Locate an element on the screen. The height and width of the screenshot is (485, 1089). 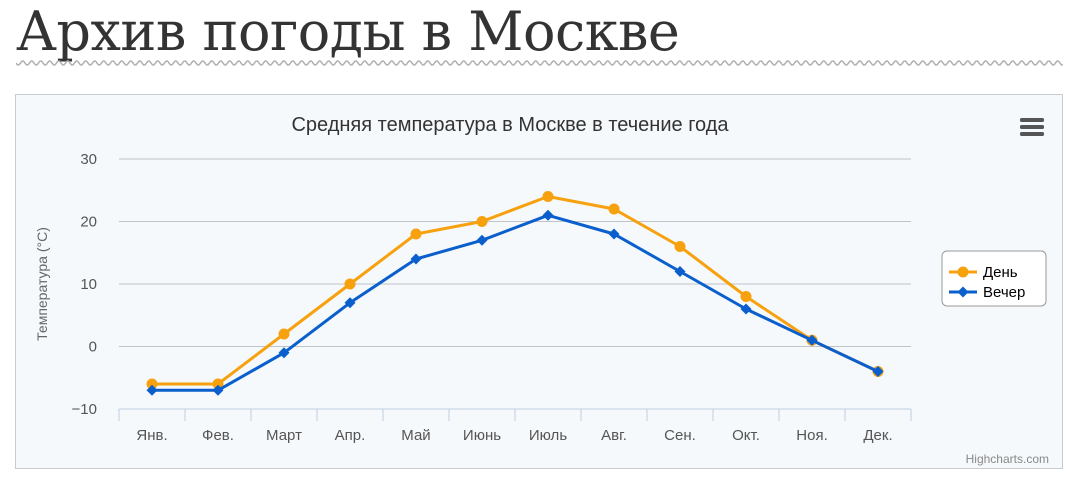
y-tick-label: 10 is located at coordinates (88, 284).